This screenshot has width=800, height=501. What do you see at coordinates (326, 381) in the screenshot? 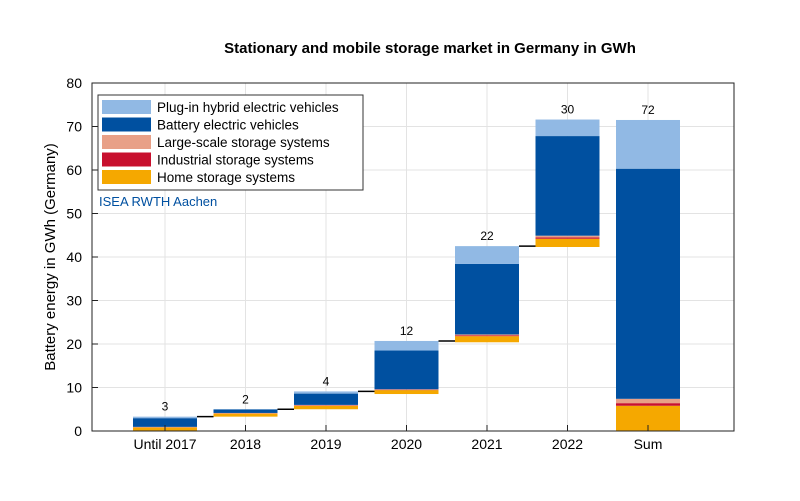
I see `data-label: 4` at bounding box center [326, 381].